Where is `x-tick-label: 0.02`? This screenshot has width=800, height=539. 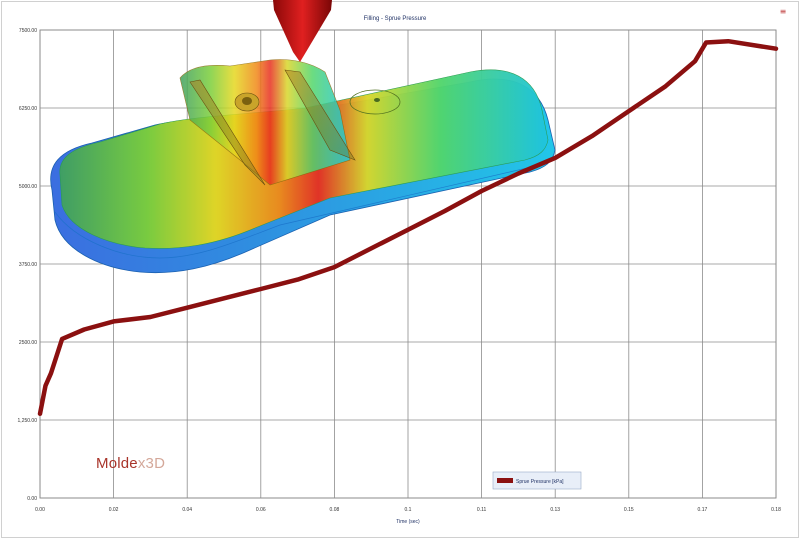 x-tick-label: 0.02 is located at coordinates (114, 510).